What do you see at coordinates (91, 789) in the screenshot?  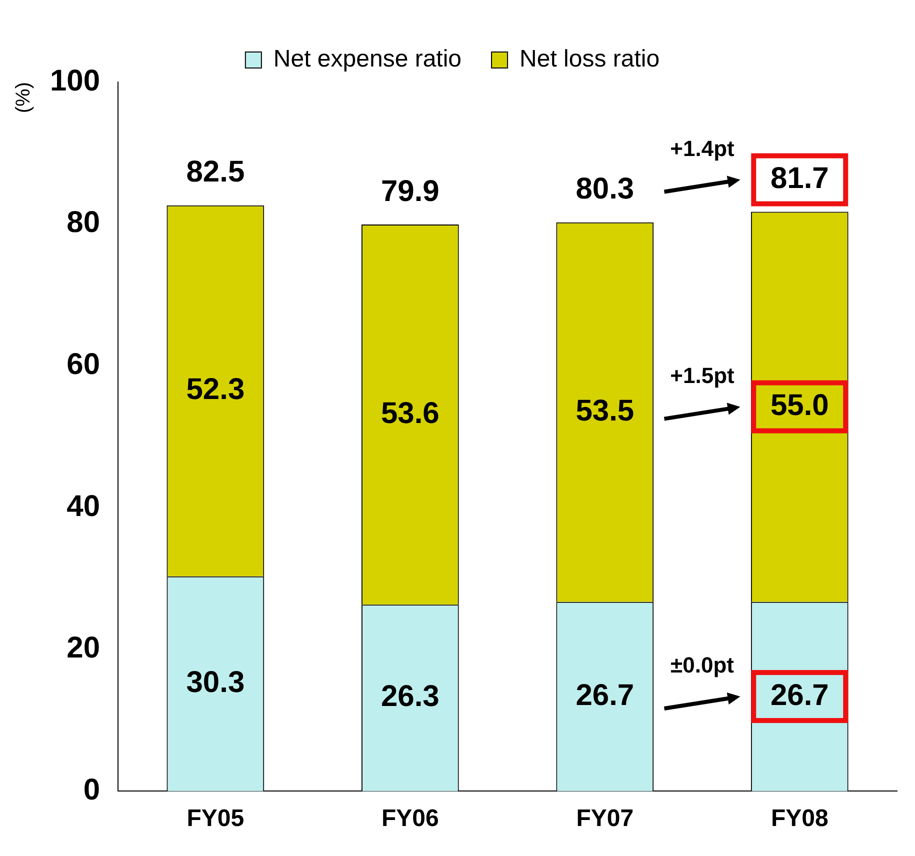 I see `y-tick-label: 0` at bounding box center [91, 789].